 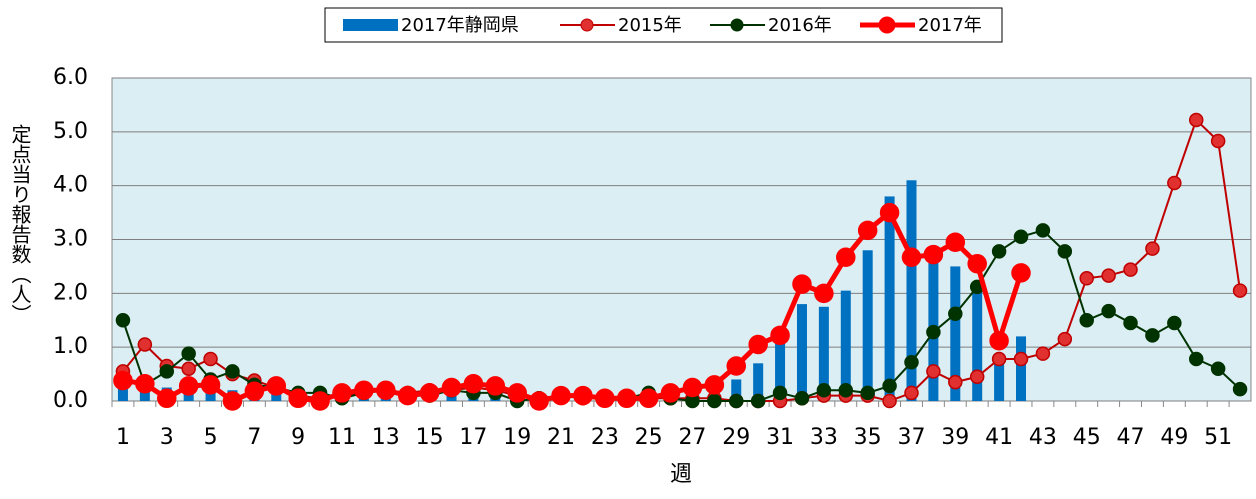 What do you see at coordinates (736, 437) in the screenshot?
I see `x-tick-label: 29` at bounding box center [736, 437].